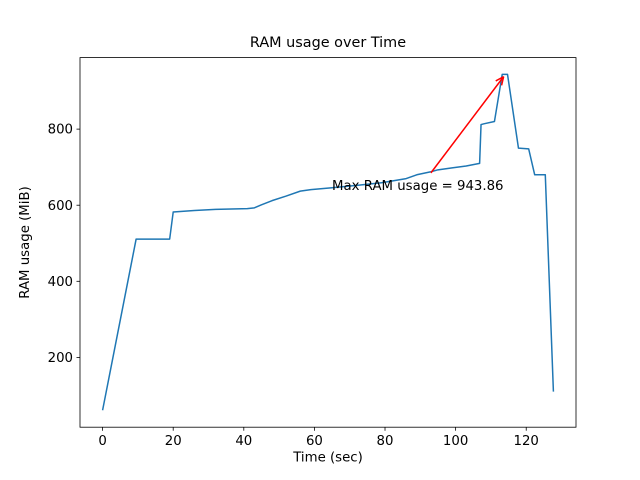  What do you see at coordinates (328, 43) in the screenshot?
I see `chart-title: RAM usage over Time` at bounding box center [328, 43].